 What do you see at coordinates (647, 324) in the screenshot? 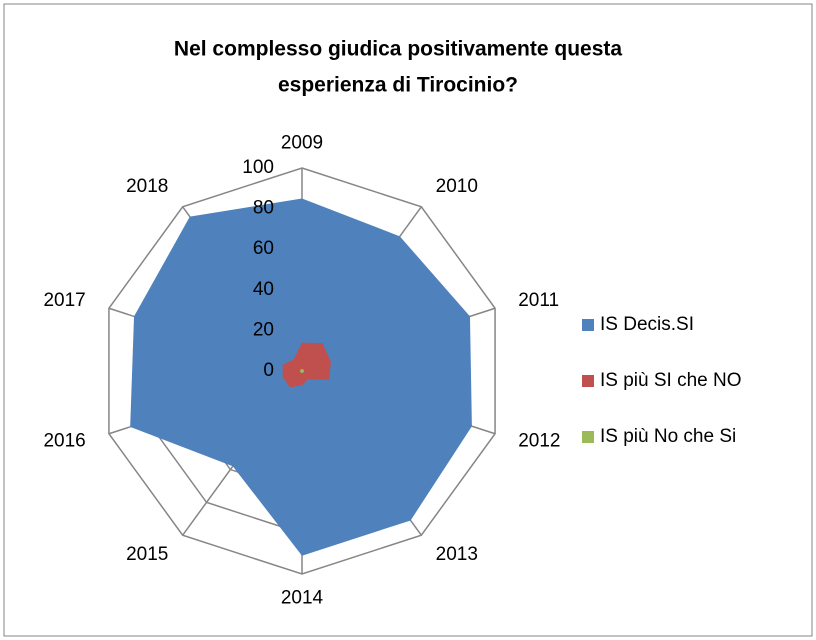
I see `legend-label: IS Decis.SI` at bounding box center [647, 324].